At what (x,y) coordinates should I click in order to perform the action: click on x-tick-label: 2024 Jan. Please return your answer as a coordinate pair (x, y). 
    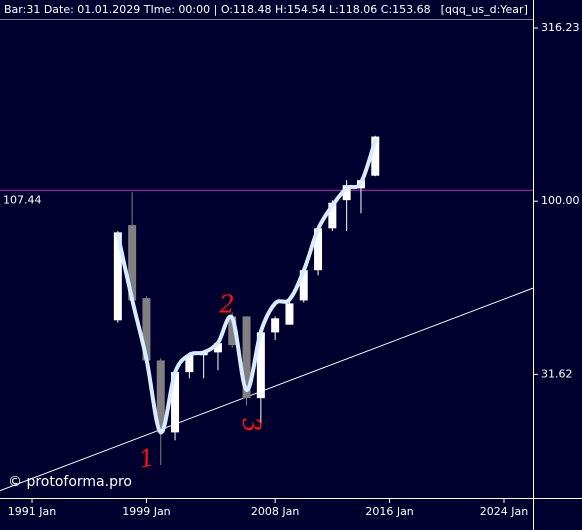
    Looking at the image, I should click on (504, 511).